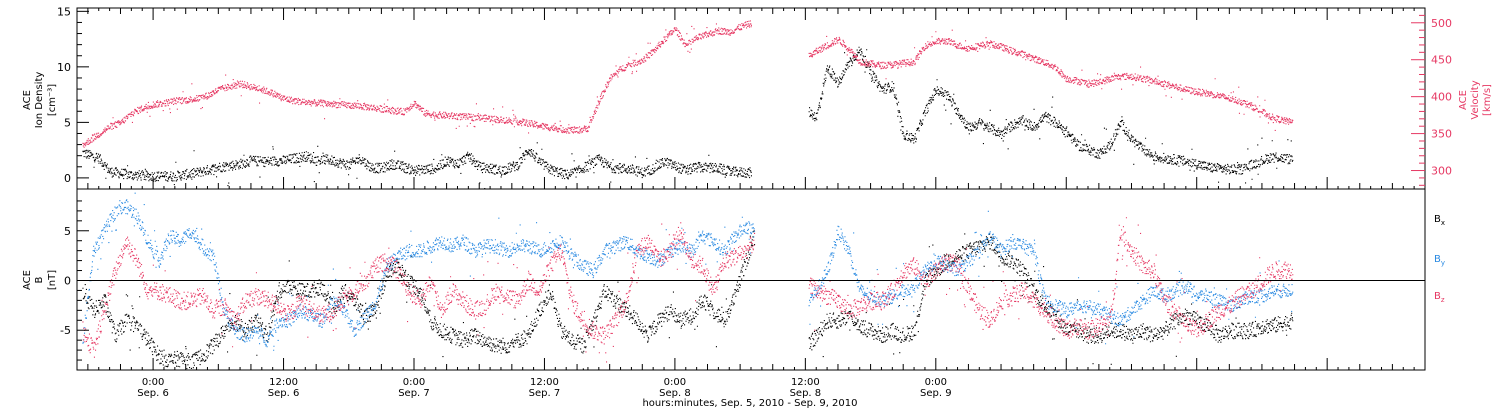  I want to click on bottom-ytick-label: 5, so click(67, 231).